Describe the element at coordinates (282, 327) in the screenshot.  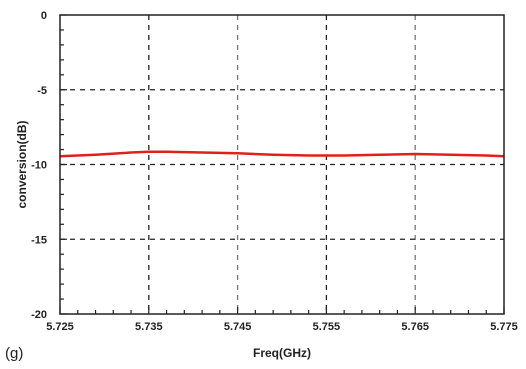
I see `x-tick-labels: 5.725 5.735 5.745 5.755 5.765 5.775` at that location.